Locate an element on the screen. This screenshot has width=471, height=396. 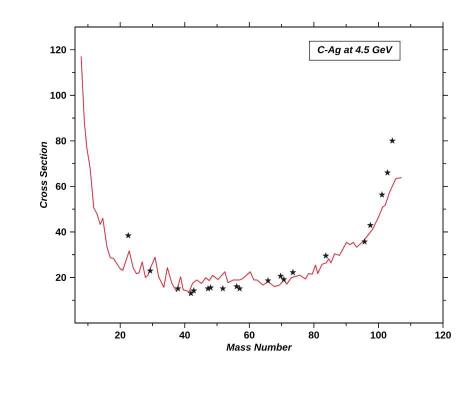
y-tick-label: 80 is located at coordinates (61, 140).